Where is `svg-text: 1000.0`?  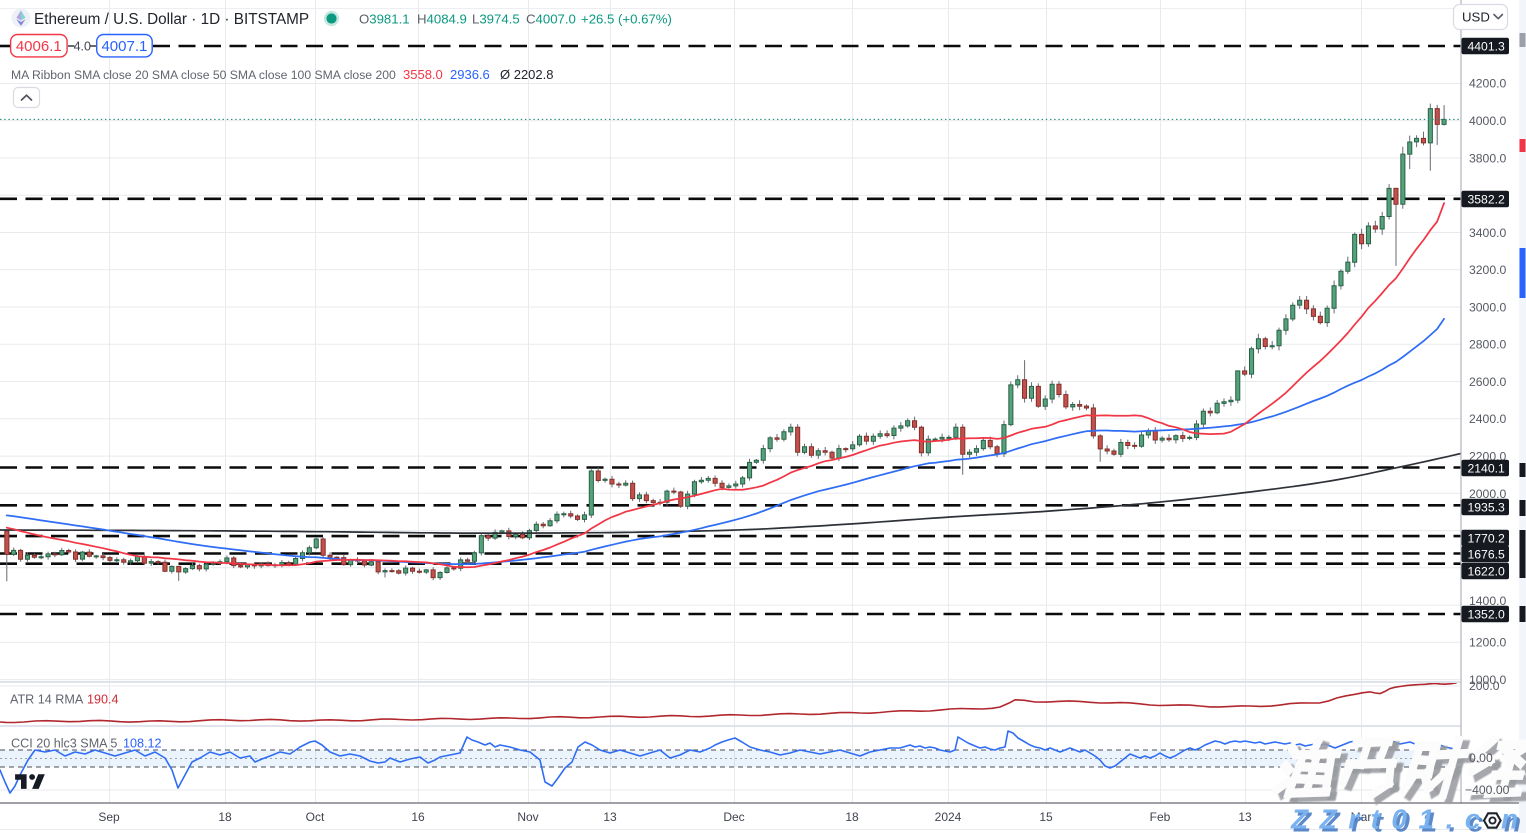
svg-text: 1000.0 is located at coordinates (1487, 680).